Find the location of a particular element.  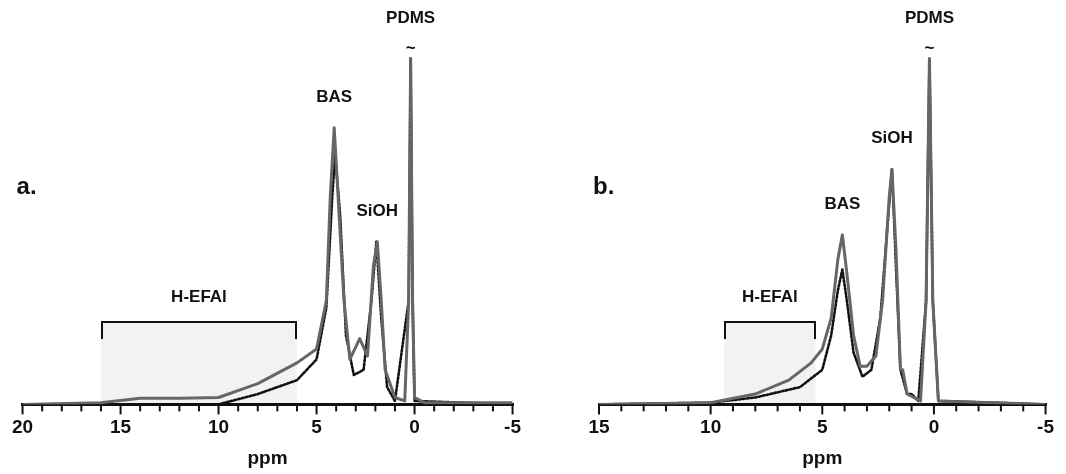

annotation: b. is located at coordinates (604, 186).